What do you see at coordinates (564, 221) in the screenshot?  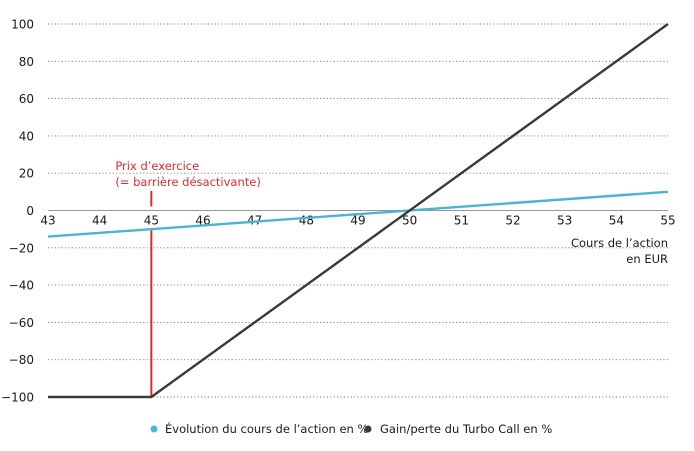 I see `x-tick-label: 53` at bounding box center [564, 221].